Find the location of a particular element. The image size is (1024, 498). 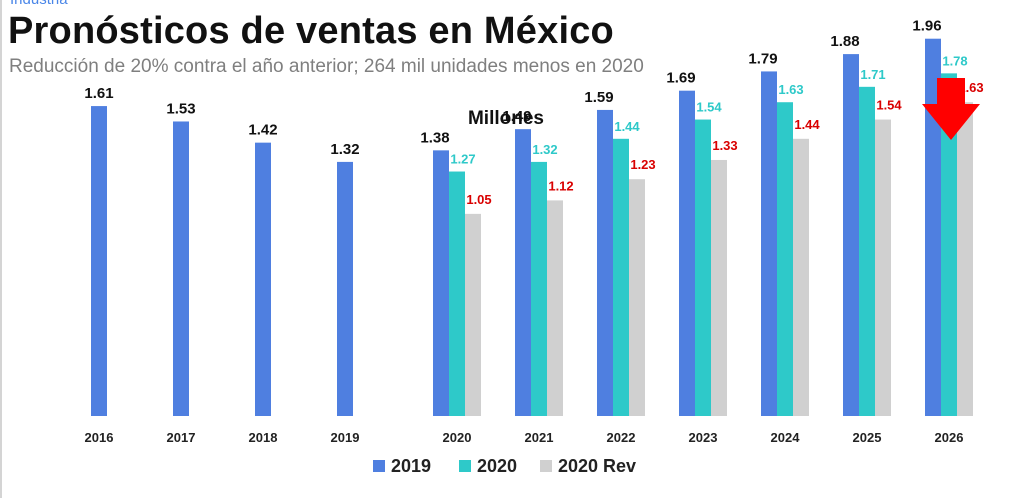

legend-swatch-2020-rev is located at coordinates (546, 466).